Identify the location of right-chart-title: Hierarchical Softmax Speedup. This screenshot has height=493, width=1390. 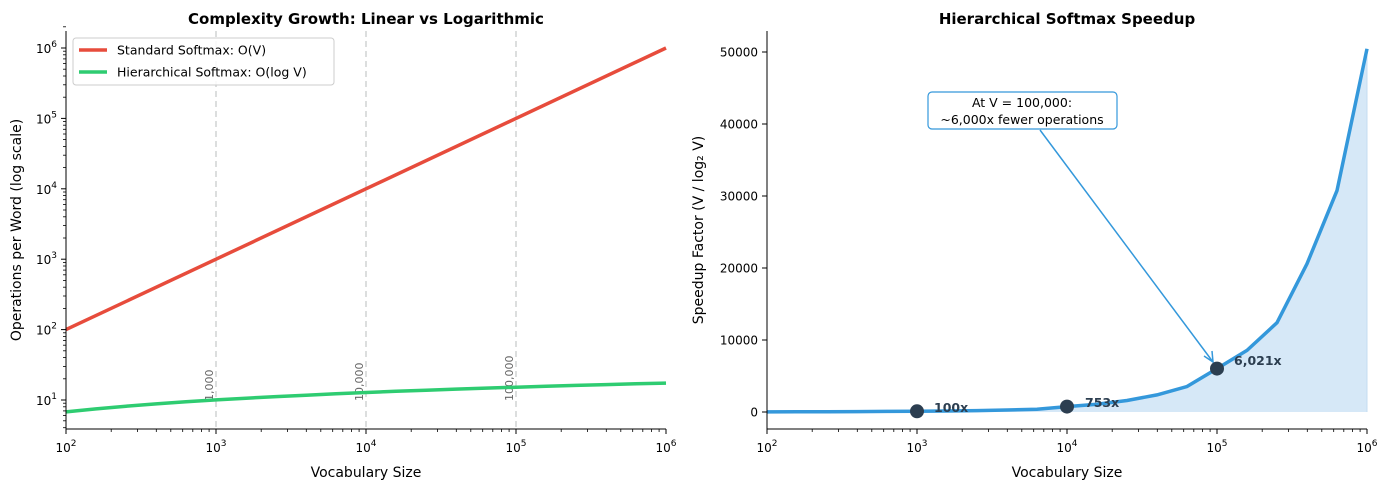
(1067, 19).